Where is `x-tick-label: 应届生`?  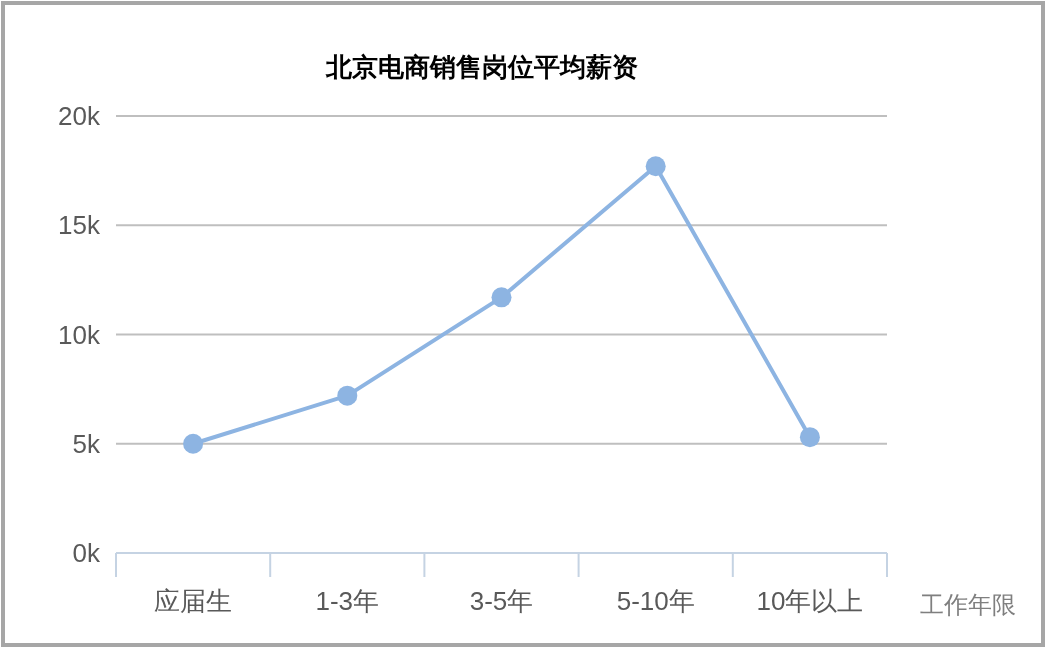
x-tick-label: 应届生 is located at coordinates (193, 601).